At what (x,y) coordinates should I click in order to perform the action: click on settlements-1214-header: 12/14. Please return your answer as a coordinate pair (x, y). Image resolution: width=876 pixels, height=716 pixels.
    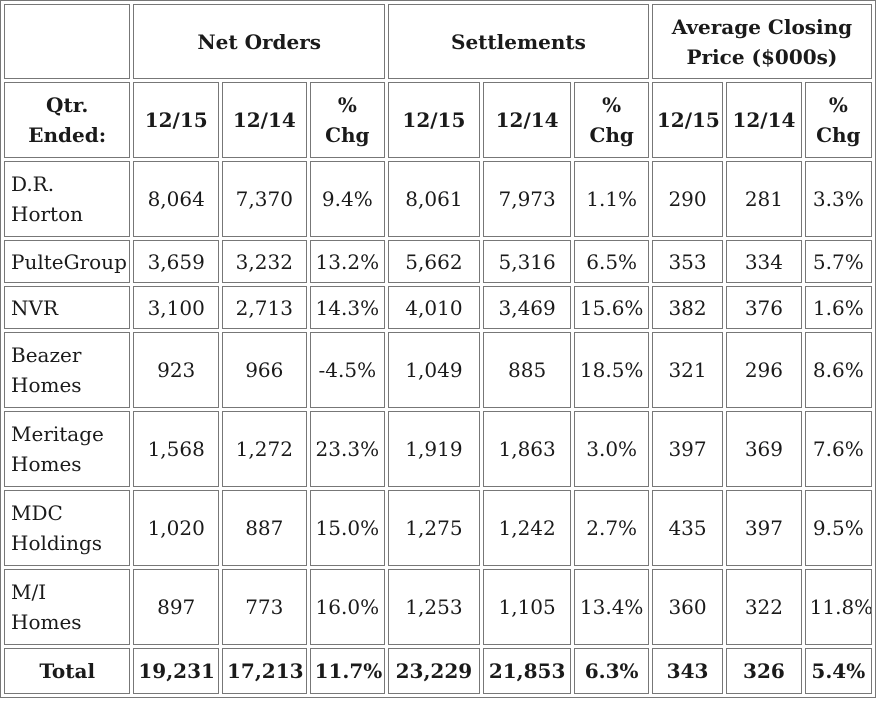
    Looking at the image, I should click on (527, 120).